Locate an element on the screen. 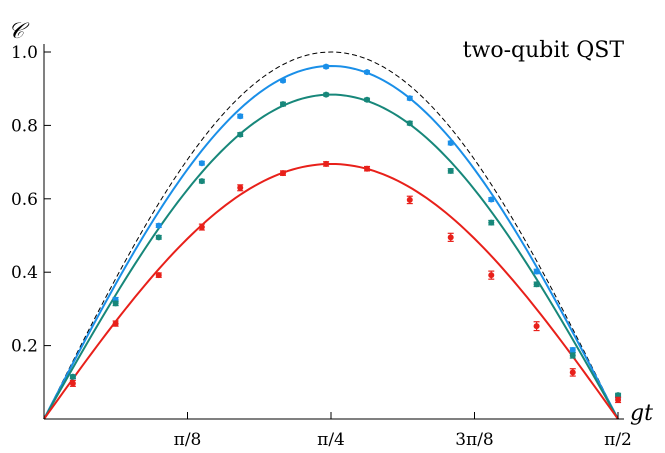  y-tick-label: 0.8 is located at coordinates (24, 126).